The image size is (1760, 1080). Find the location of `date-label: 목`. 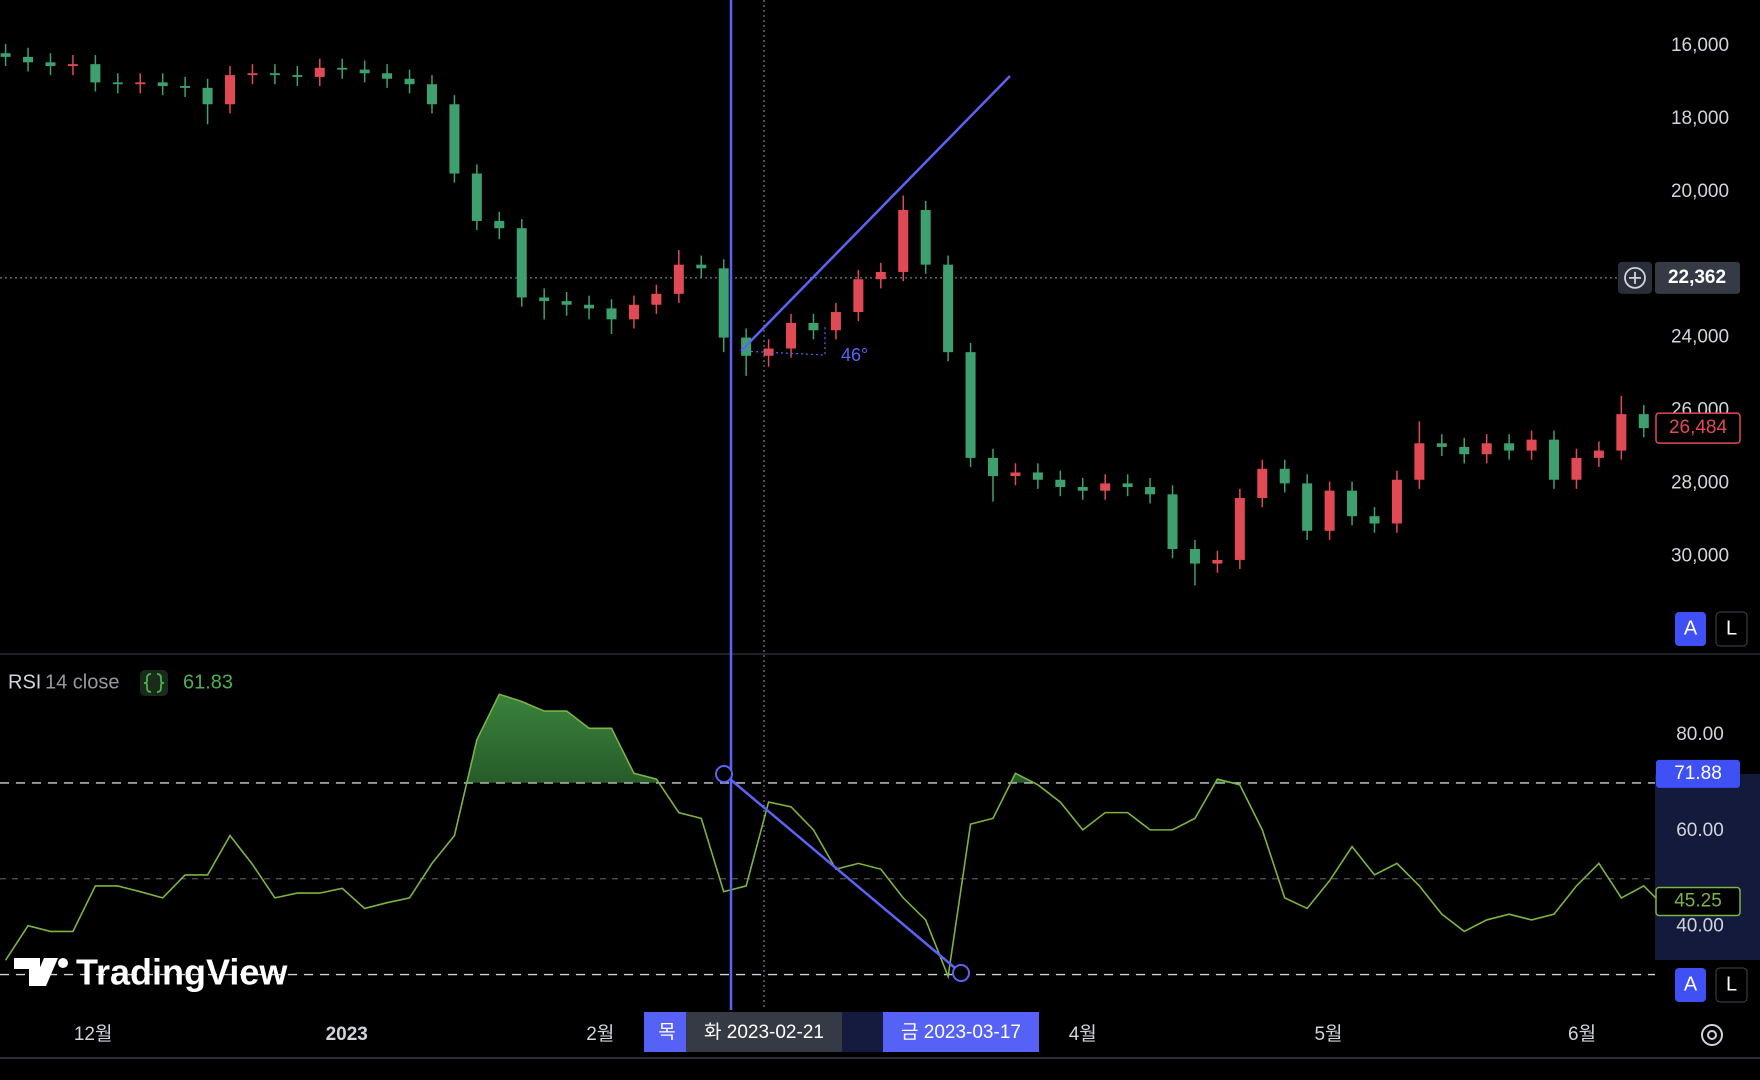

date-label: 목 is located at coordinates (666, 1032).